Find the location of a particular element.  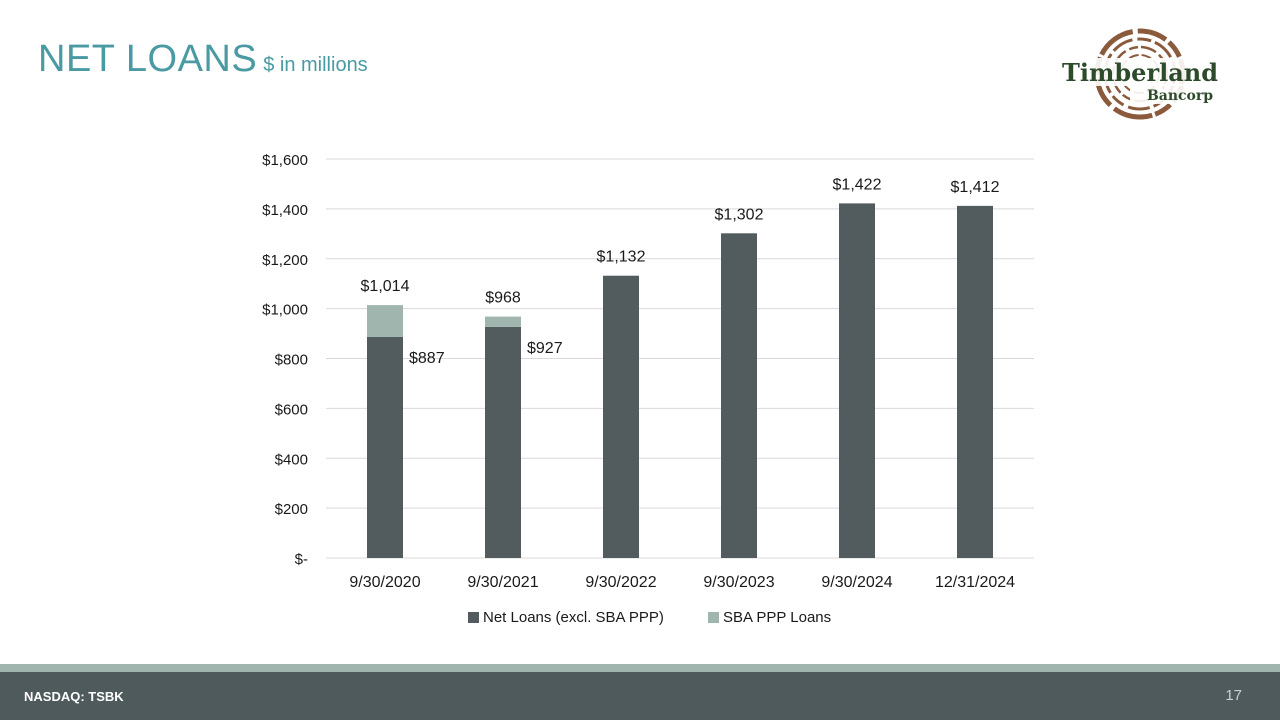

y-tick-label: $400 is located at coordinates (291, 459).